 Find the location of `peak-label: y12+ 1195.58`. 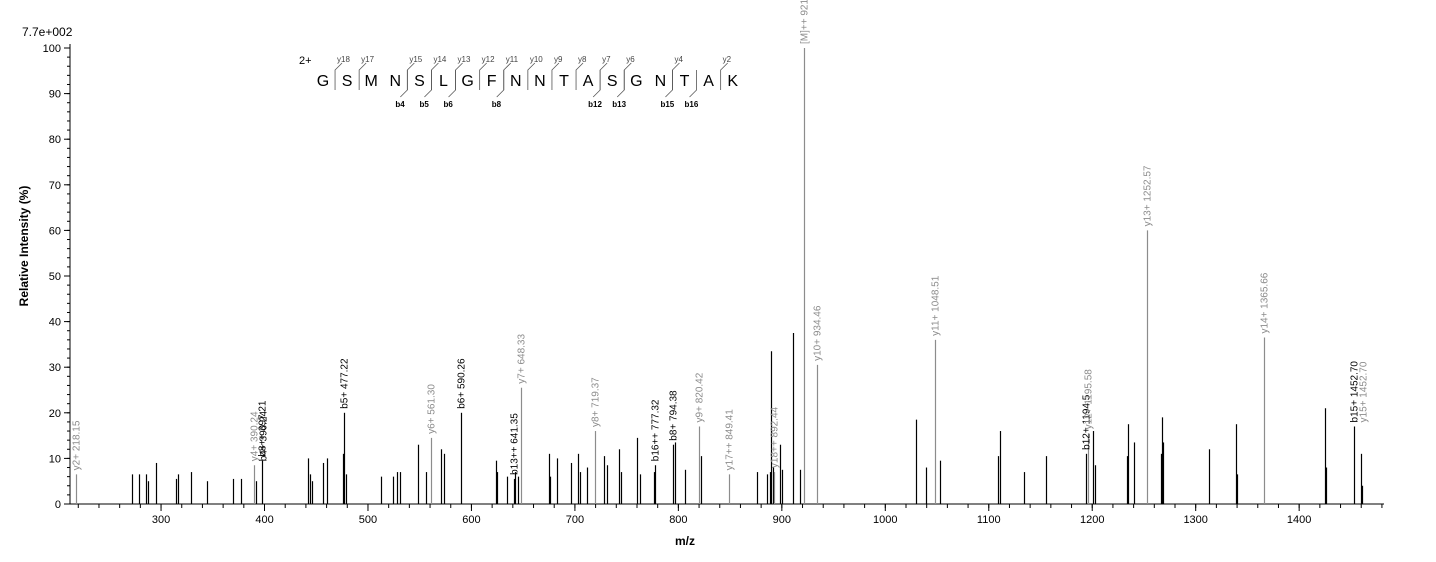

peak-label: y12+ 1195.58 is located at coordinates (1089, 399).